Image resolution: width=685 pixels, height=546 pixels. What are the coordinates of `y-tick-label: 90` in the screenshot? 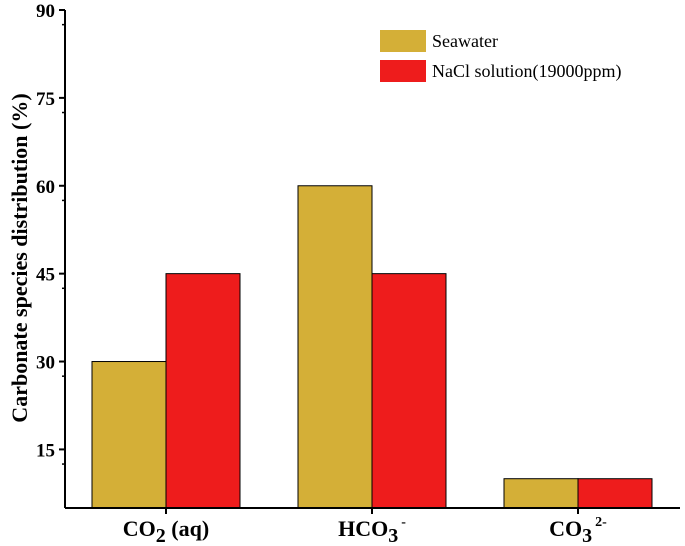 It's located at (45, 11).